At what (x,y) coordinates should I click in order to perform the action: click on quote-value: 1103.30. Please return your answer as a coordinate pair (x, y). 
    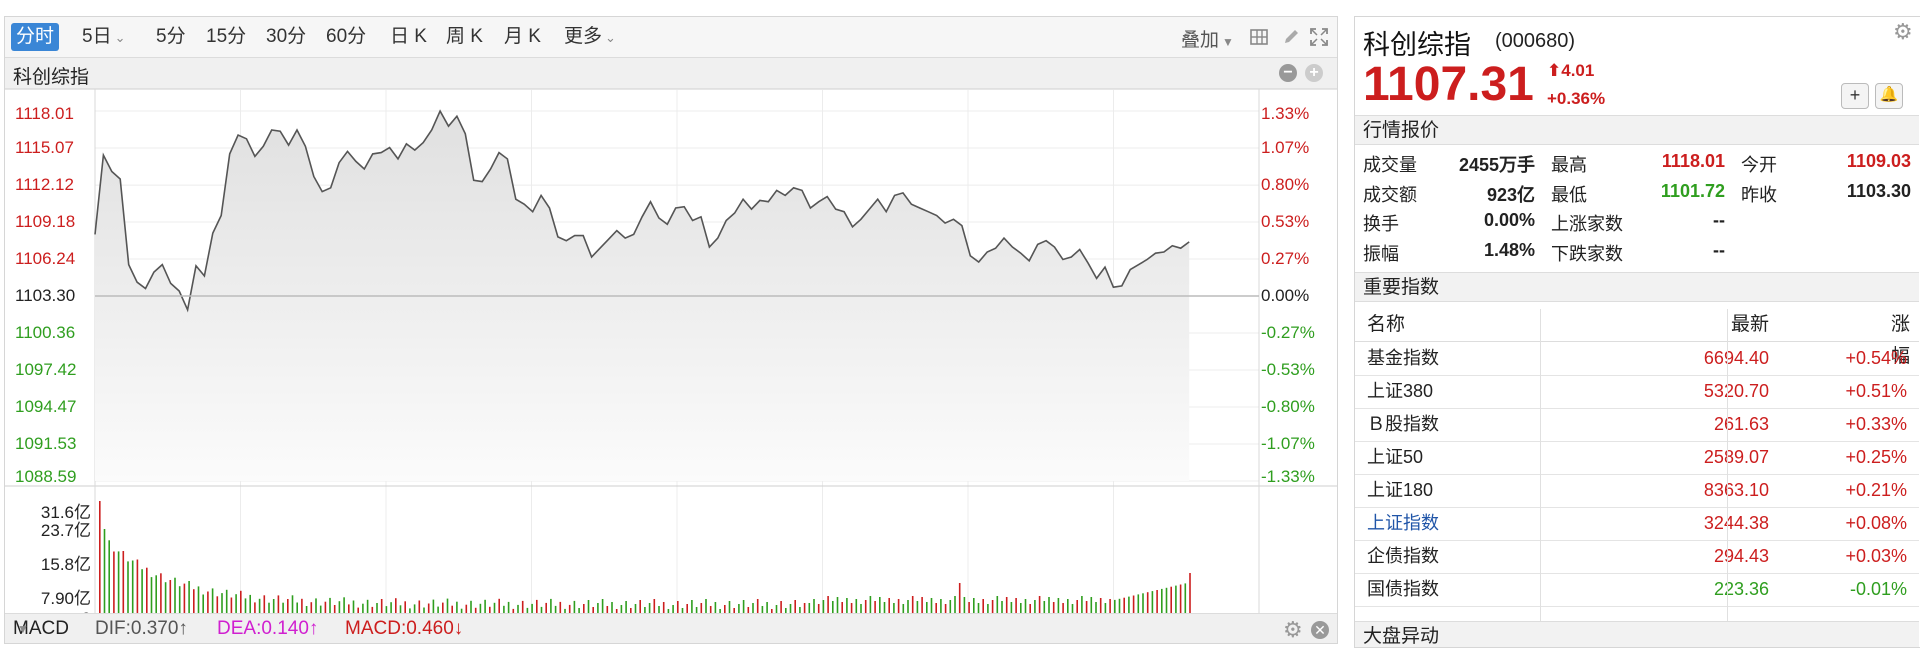
    Looking at the image, I should click on (1878, 190).